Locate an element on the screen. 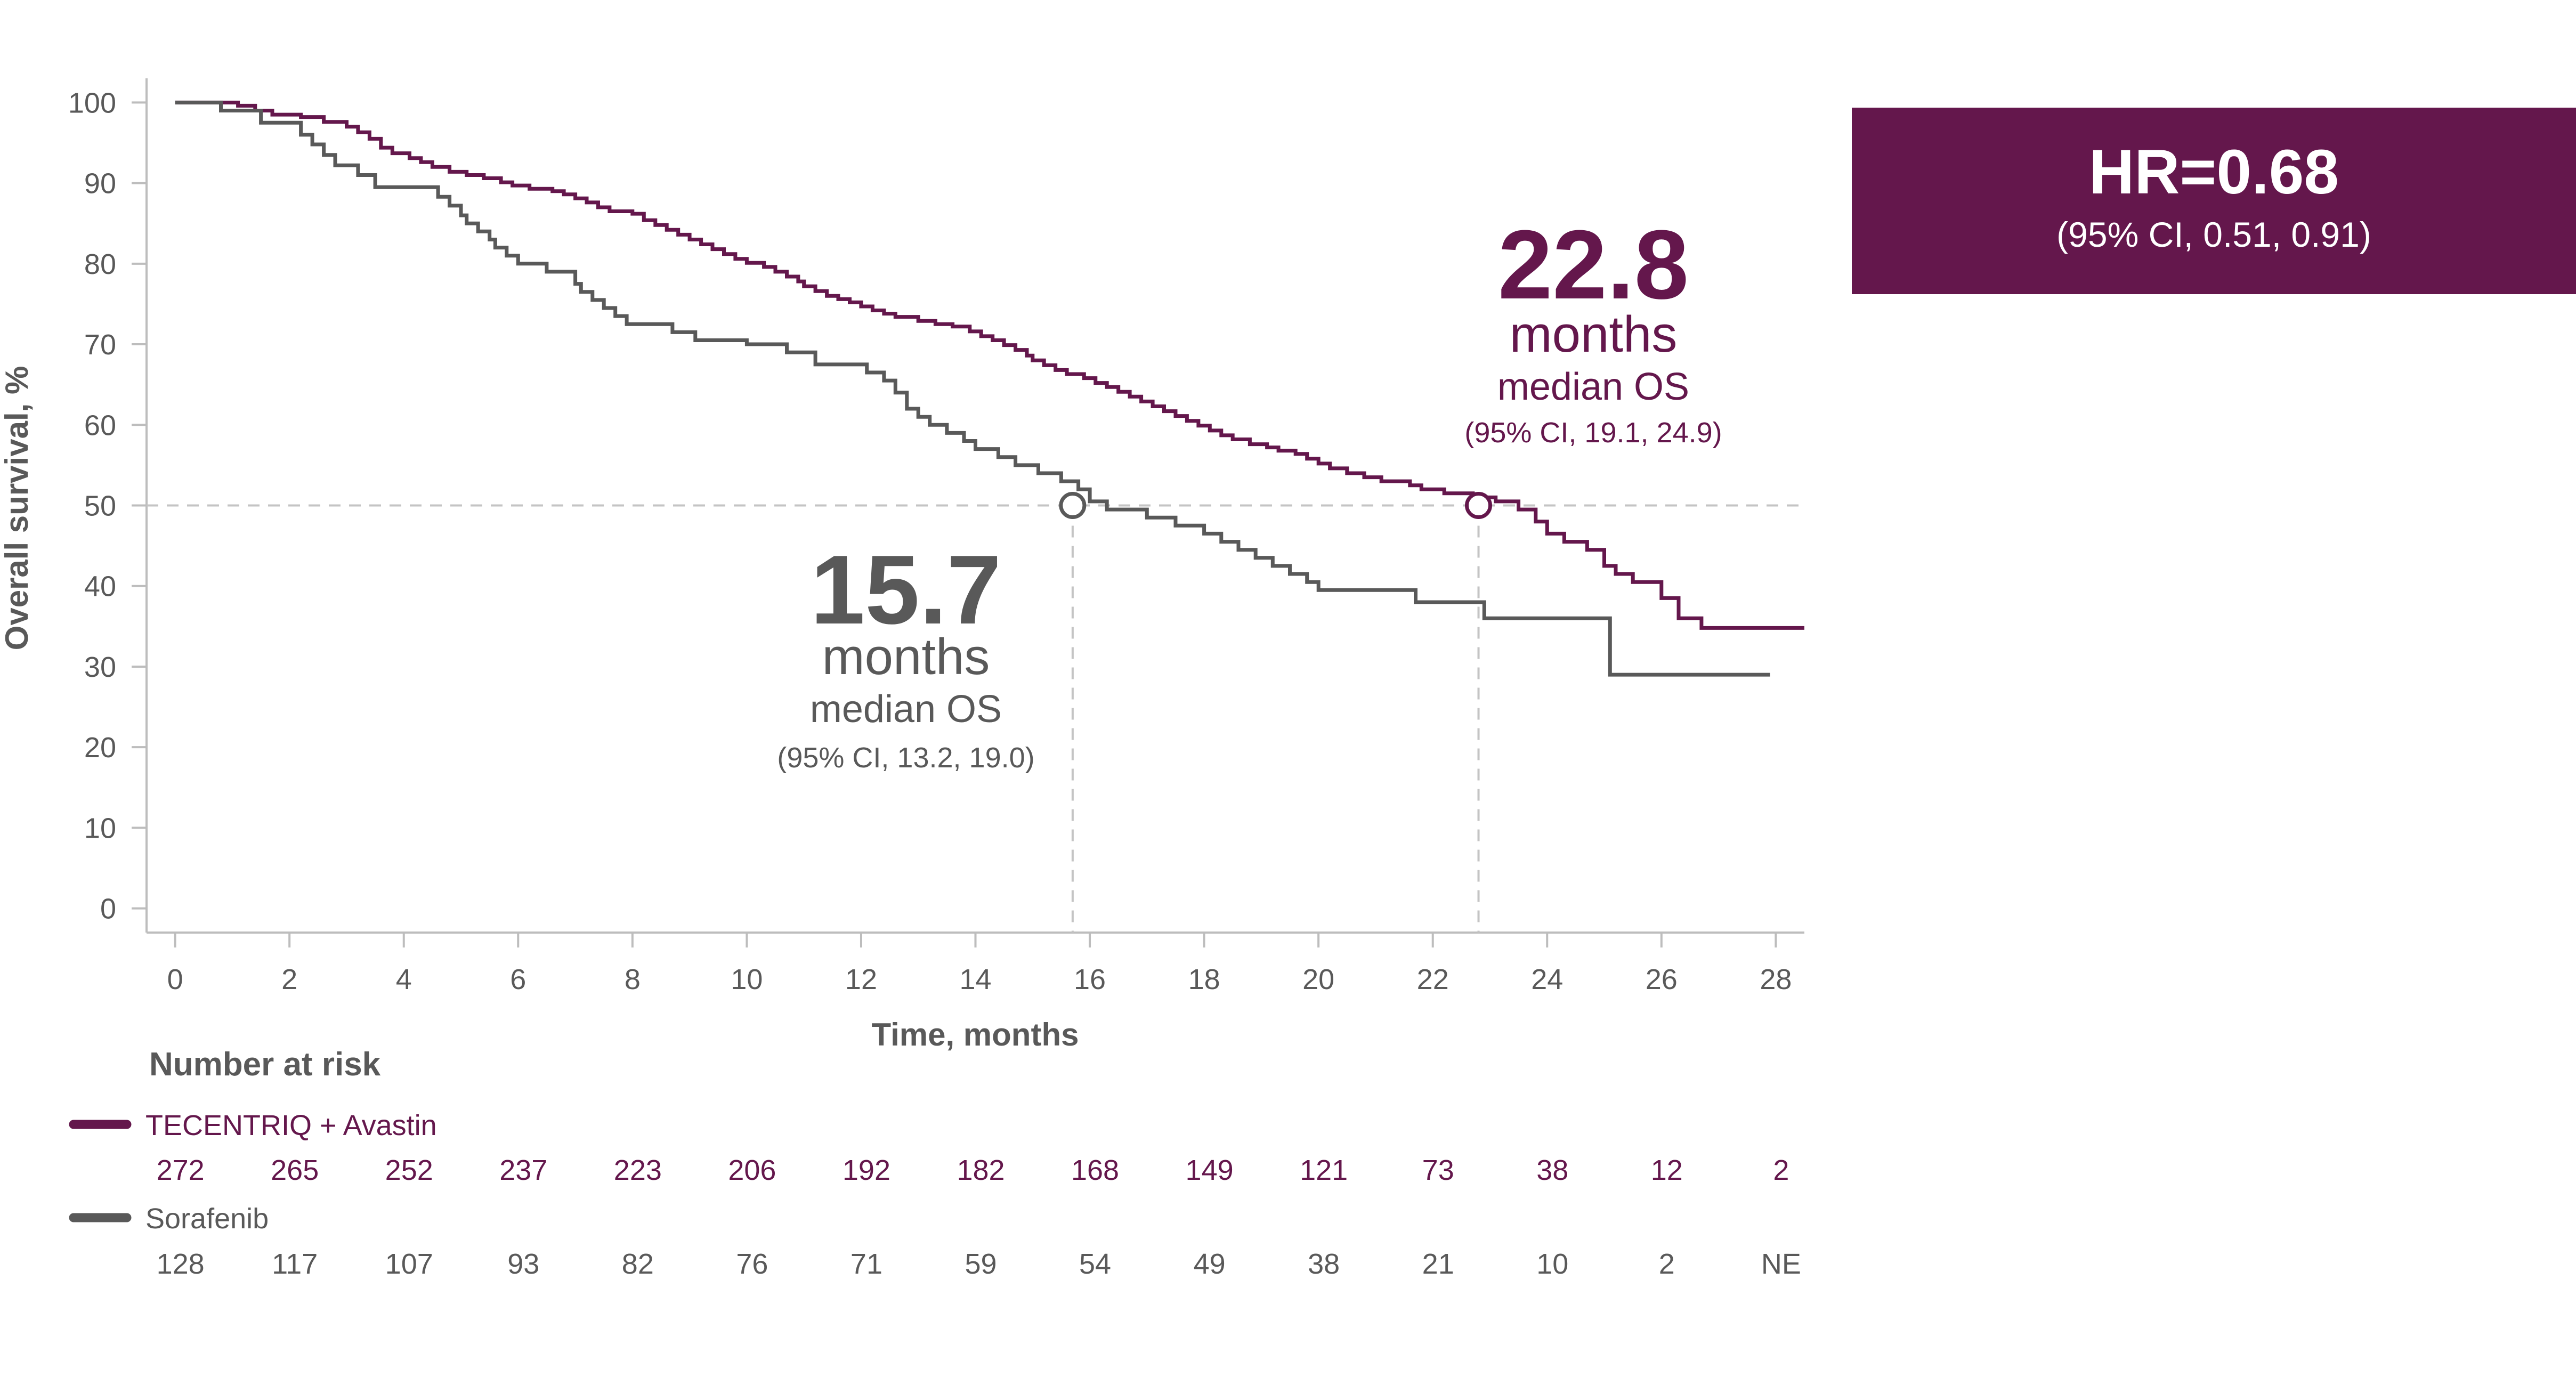 Image resolution: width=2576 pixels, height=1377 pixels. median-unit-sorafenib: months is located at coordinates (906, 656).